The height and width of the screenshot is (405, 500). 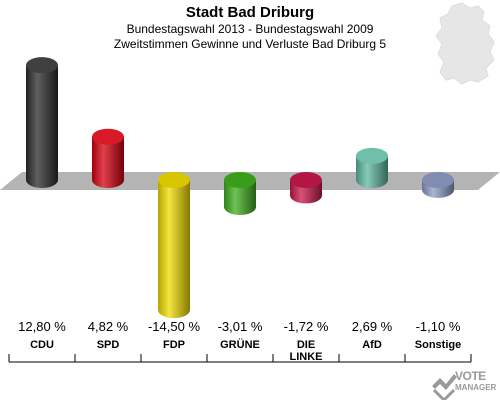 I want to click on category-label: AfD, so click(x=372, y=345).